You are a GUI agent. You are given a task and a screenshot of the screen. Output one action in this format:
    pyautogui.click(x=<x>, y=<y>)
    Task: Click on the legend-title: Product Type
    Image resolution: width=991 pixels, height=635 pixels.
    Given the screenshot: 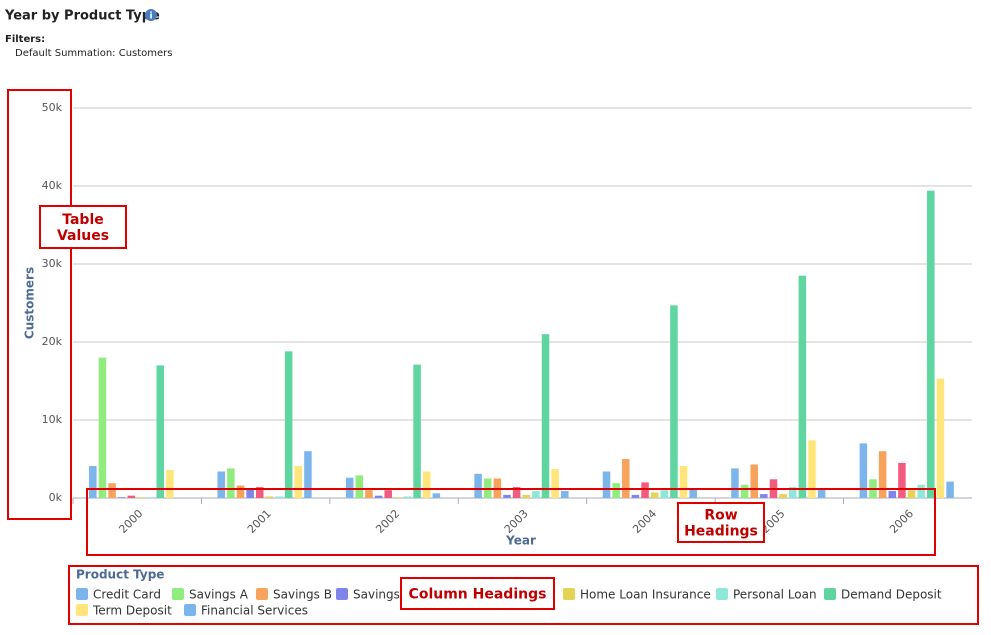 What is the action you would take?
    pyautogui.click(x=120, y=575)
    